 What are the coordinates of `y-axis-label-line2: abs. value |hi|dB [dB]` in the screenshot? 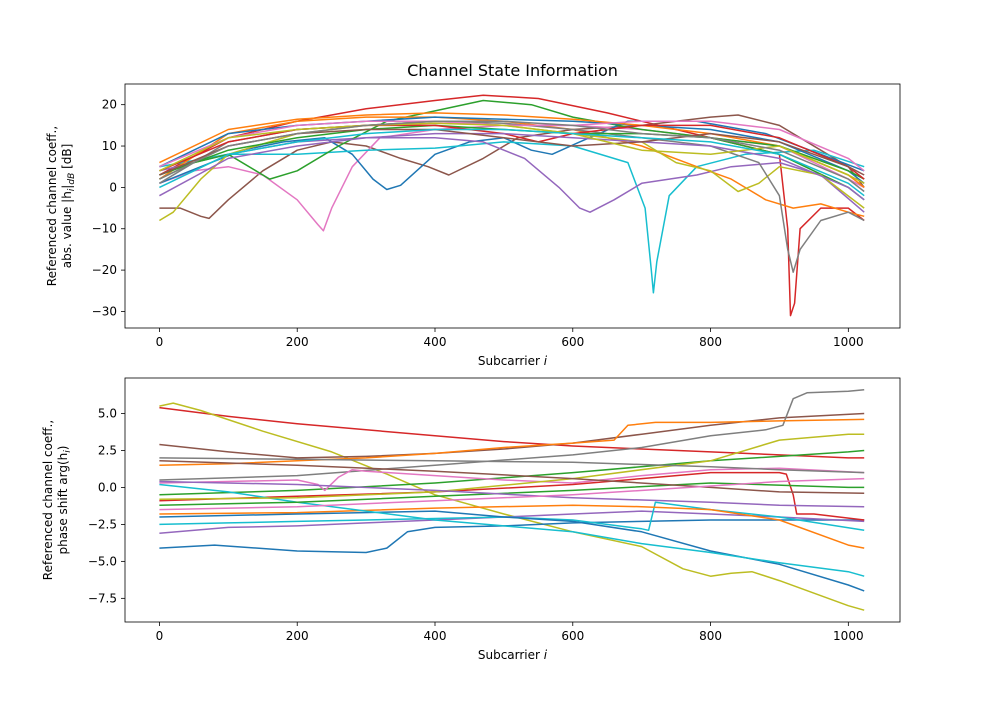 It's located at (68, 206).